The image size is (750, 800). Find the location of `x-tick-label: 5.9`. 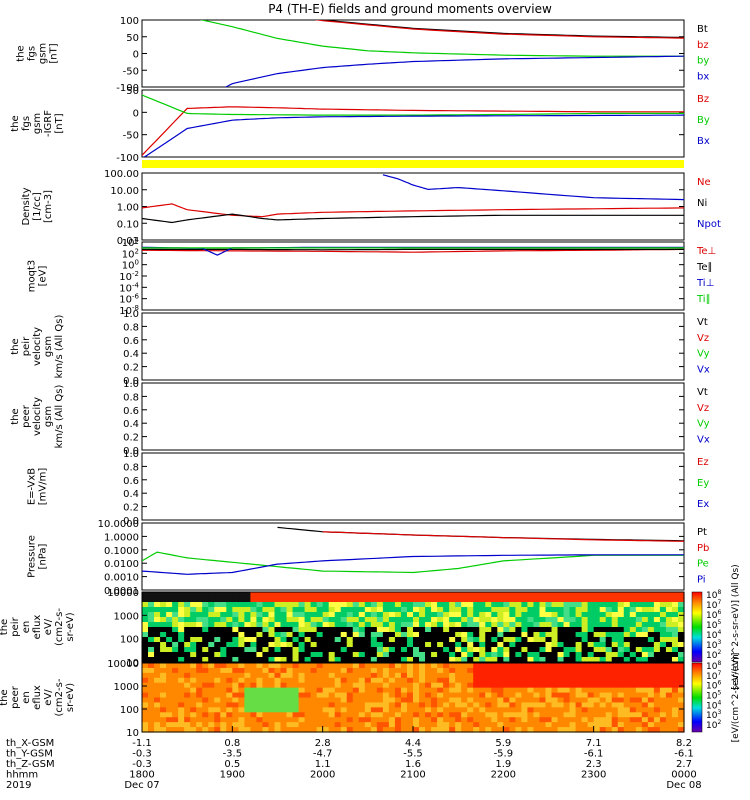

x-tick-label: 5.9 is located at coordinates (503, 743).